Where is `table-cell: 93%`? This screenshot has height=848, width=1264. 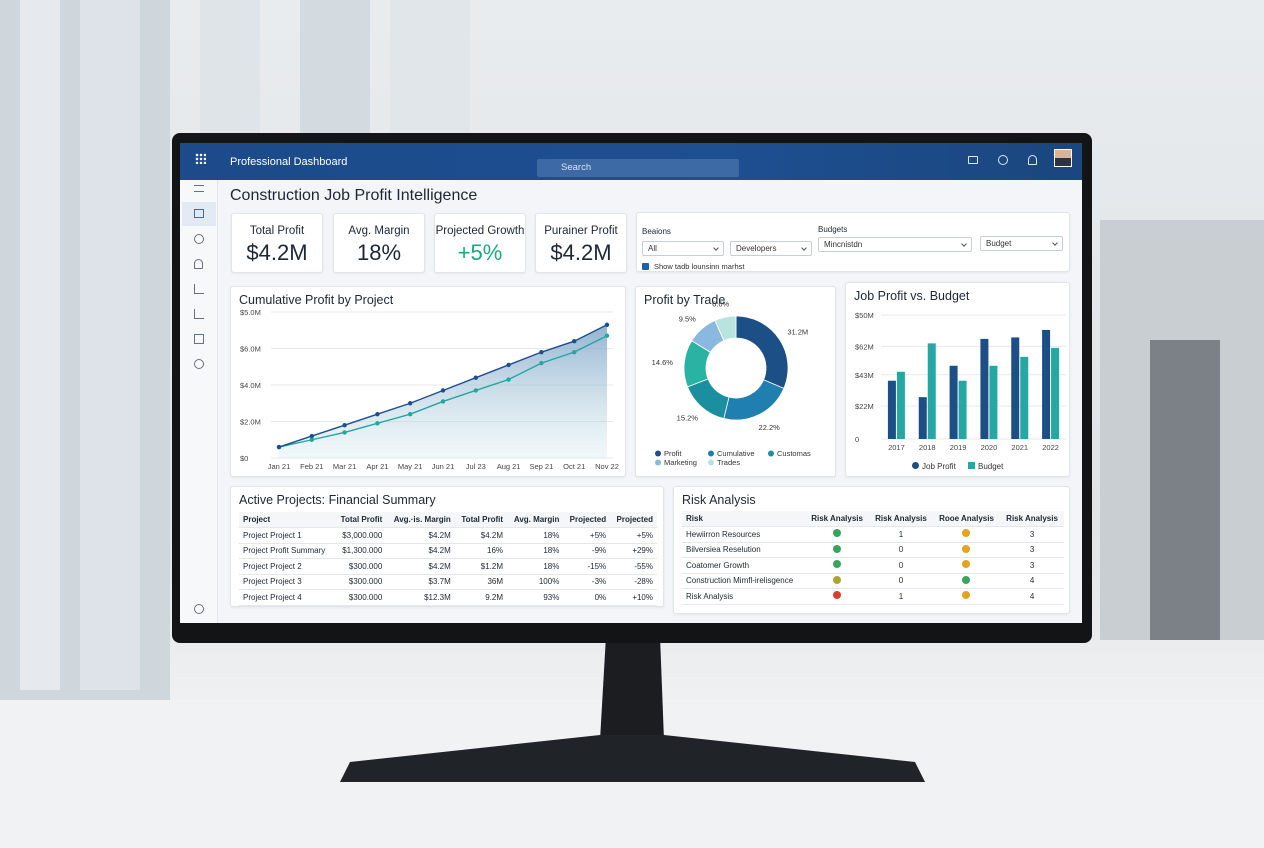
table-cell: 93% is located at coordinates (535, 597).